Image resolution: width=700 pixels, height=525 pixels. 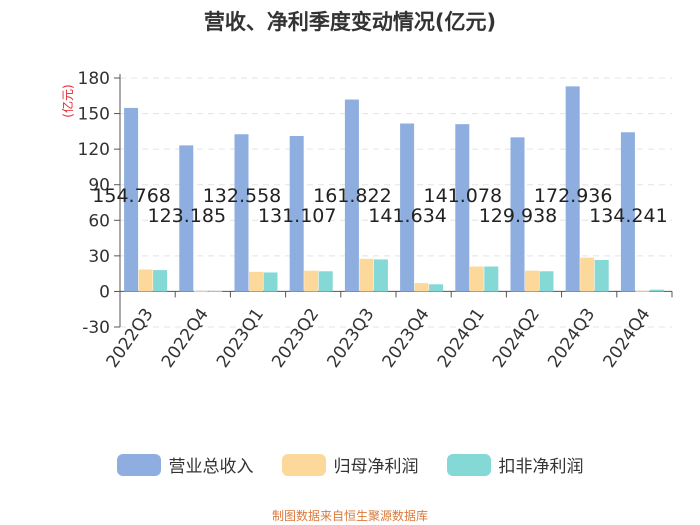 I want to click on data-label: 131.107, so click(x=297, y=216).